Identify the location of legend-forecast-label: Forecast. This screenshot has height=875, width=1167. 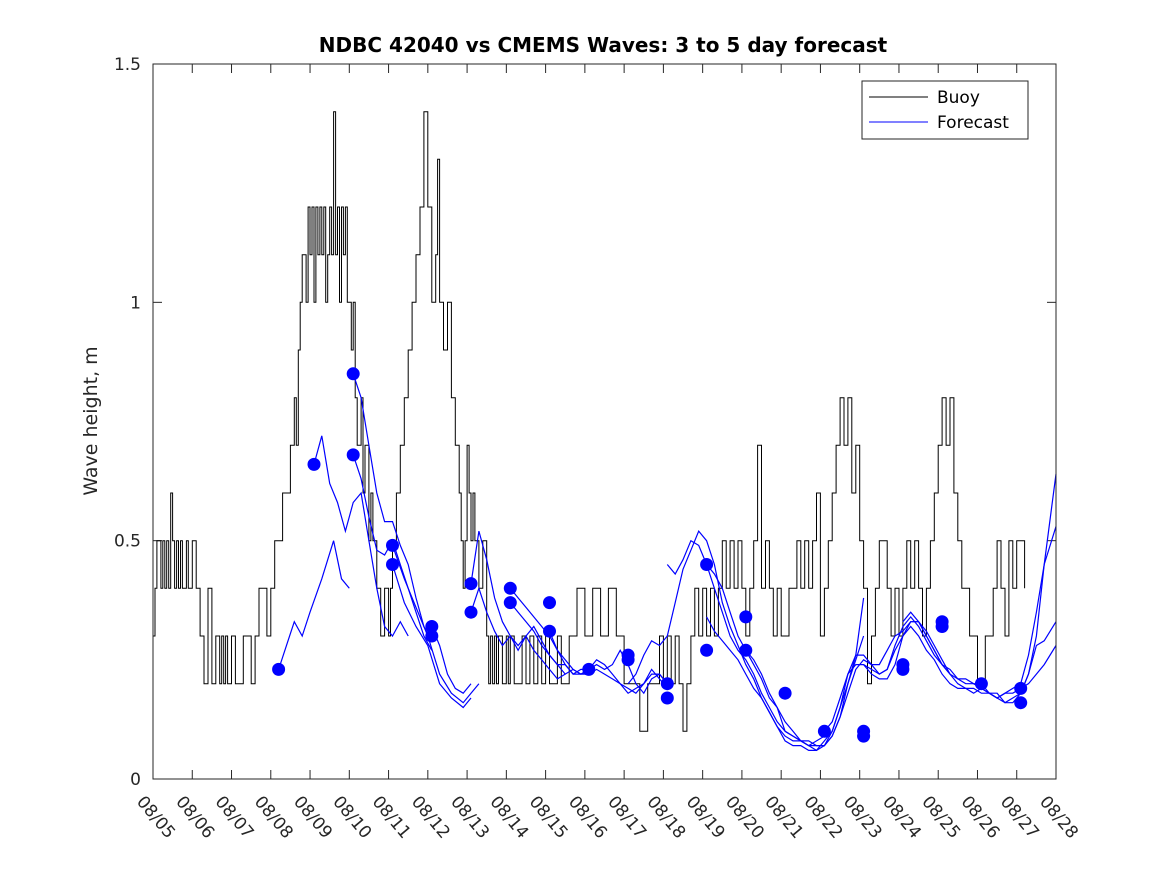
(973, 123).